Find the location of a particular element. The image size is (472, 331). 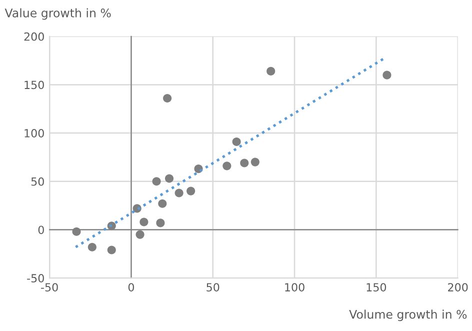

x-tick-label: 200 is located at coordinates (458, 287).